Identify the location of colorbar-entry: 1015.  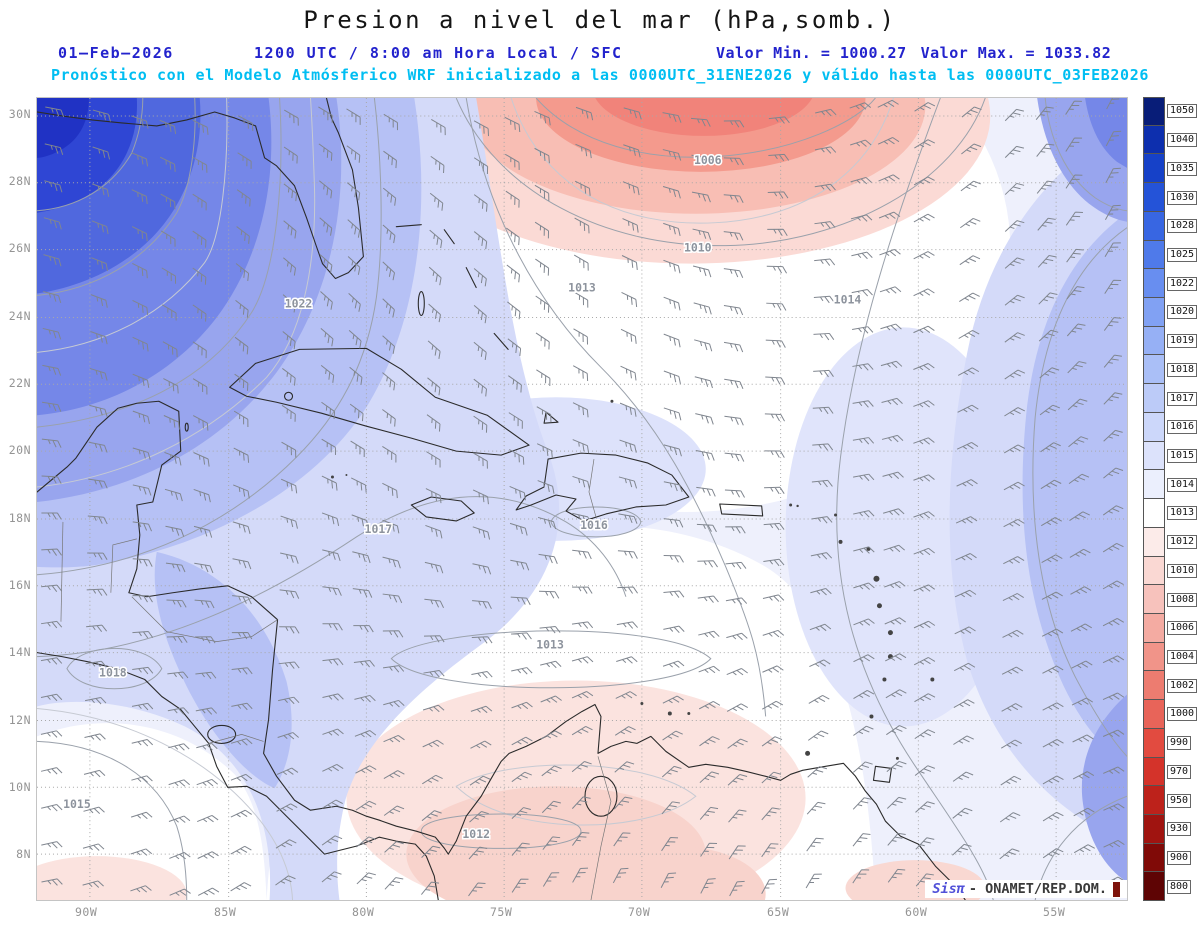
(1171, 456).